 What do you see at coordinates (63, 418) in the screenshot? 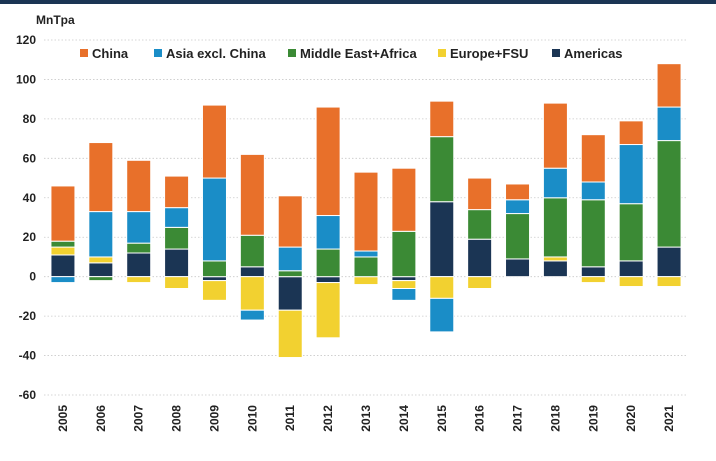
I see `x-tick-label: 2005` at bounding box center [63, 418].